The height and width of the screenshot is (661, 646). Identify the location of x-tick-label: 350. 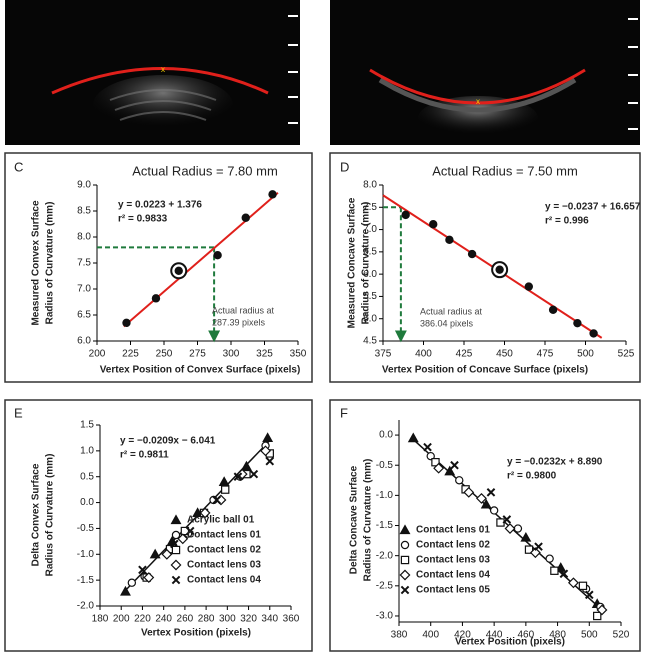
(298, 354).